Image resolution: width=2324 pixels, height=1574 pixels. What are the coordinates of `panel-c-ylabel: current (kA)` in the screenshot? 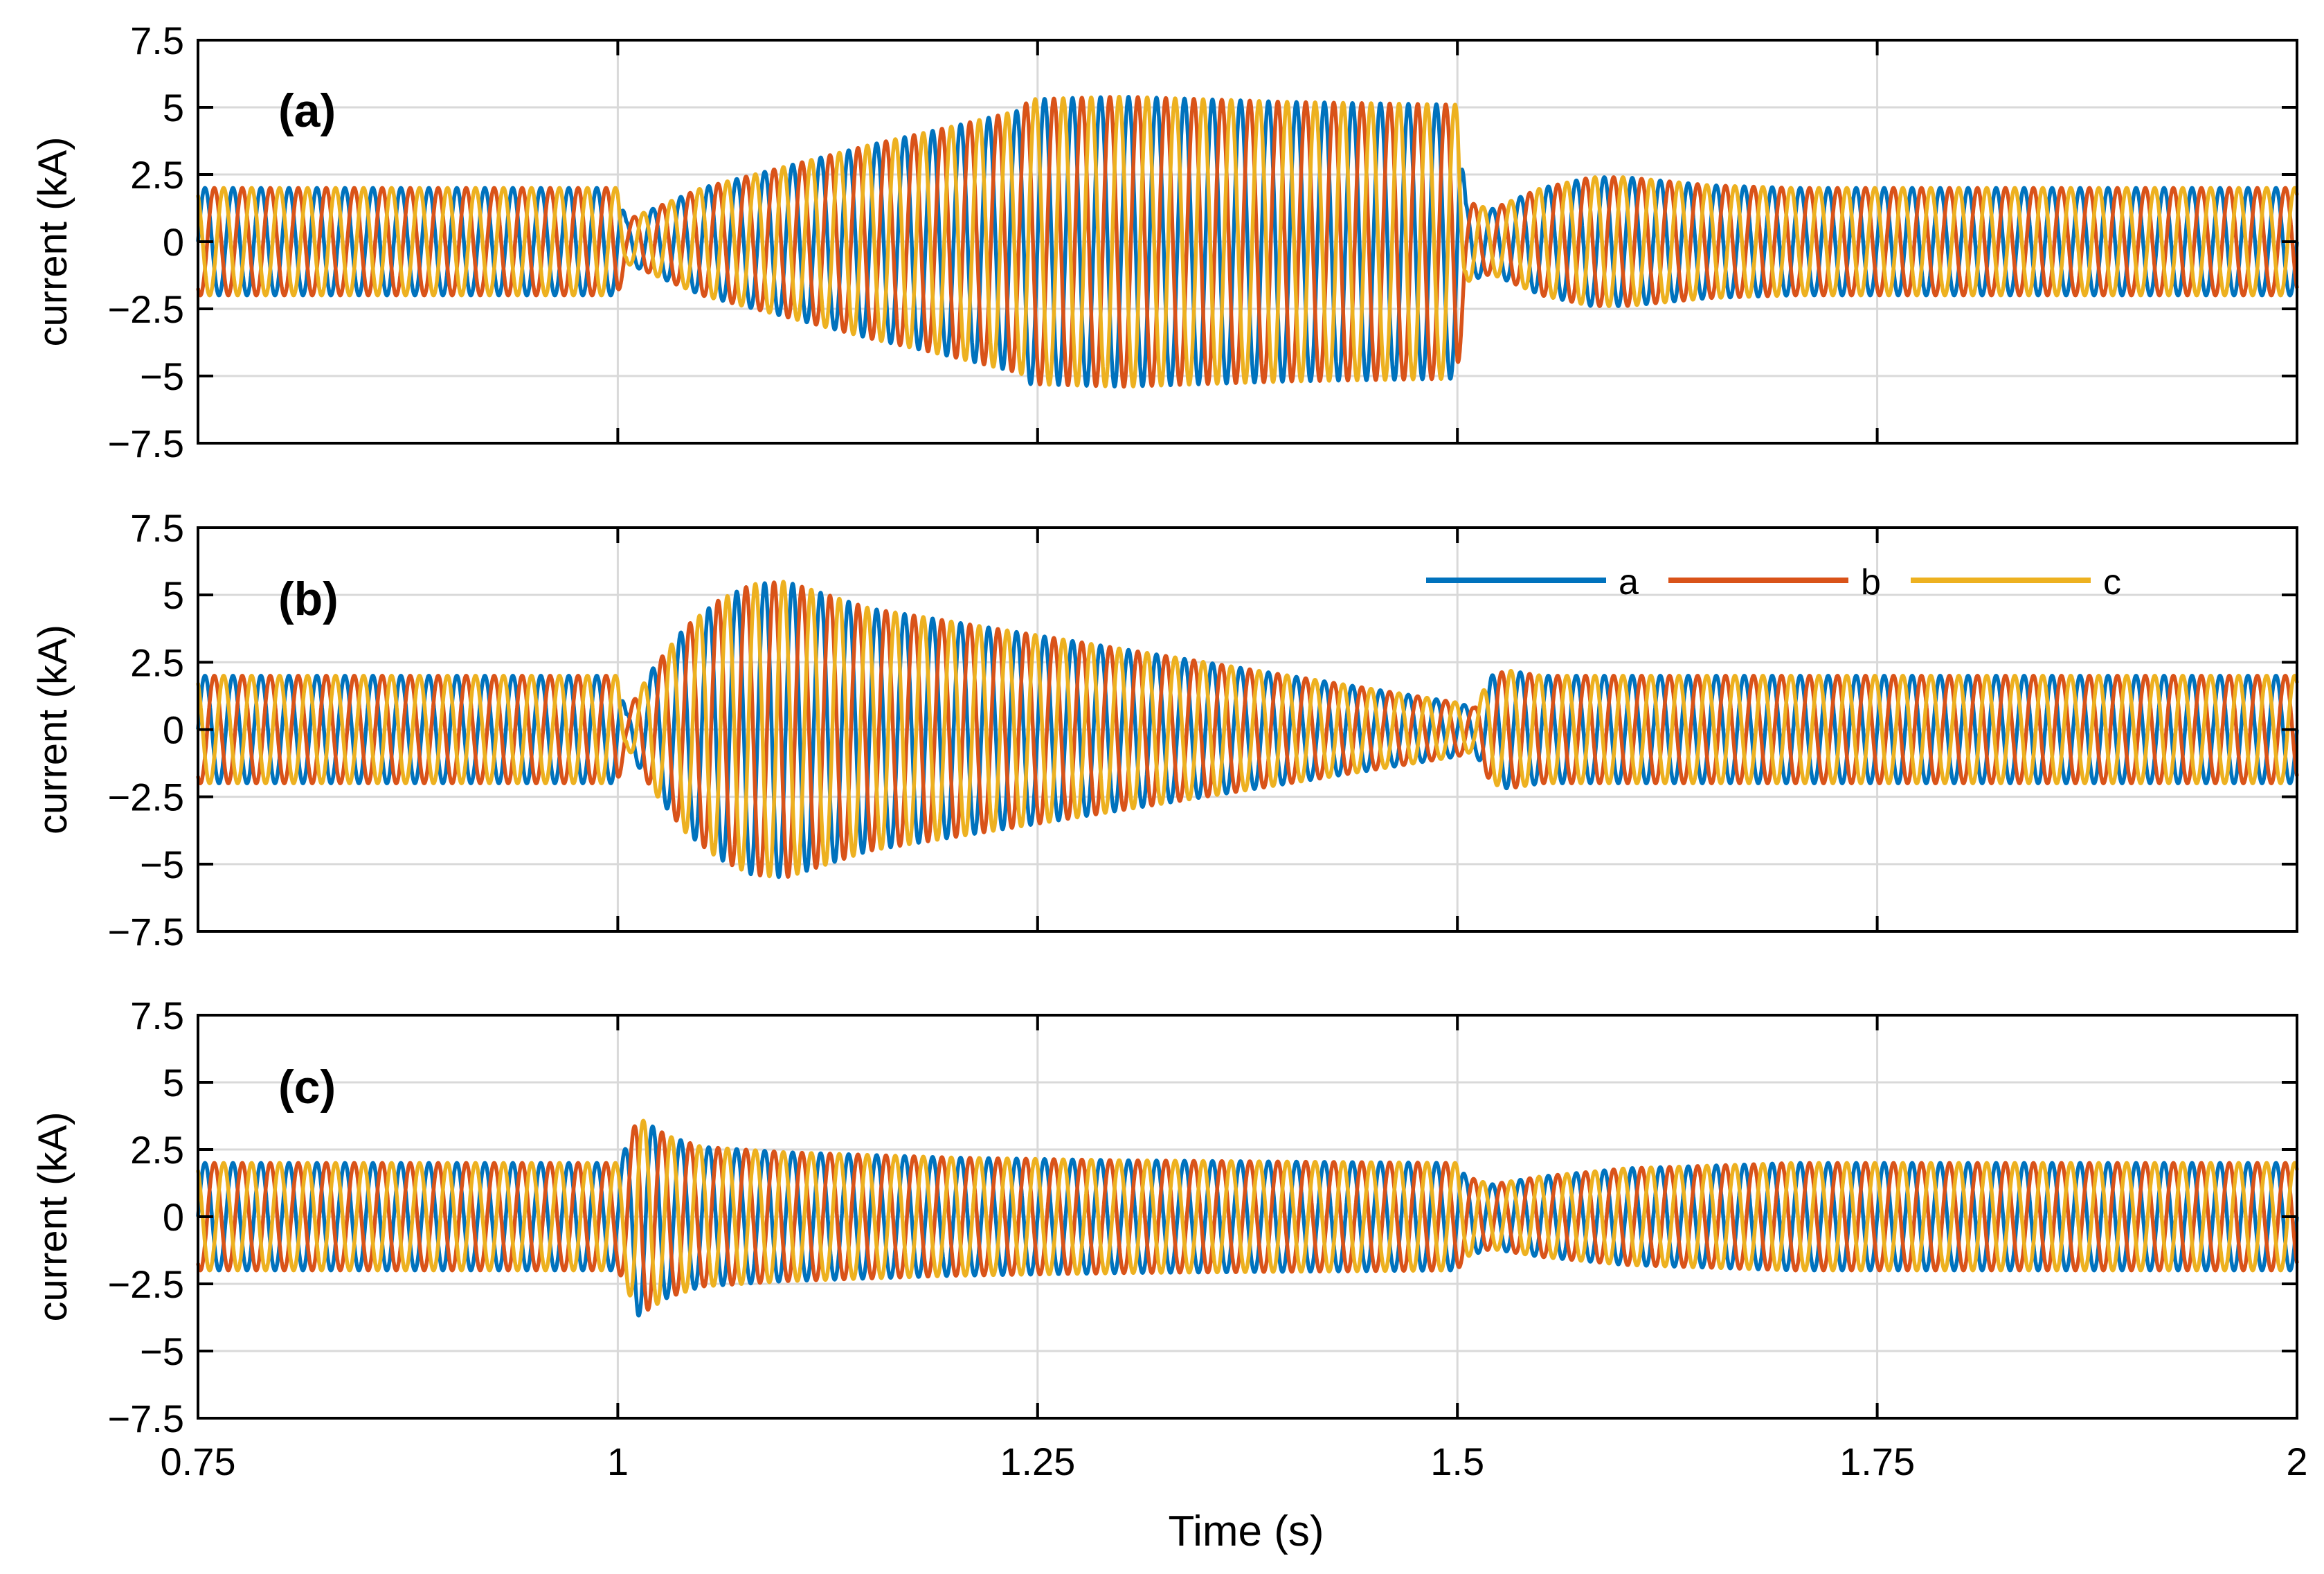 It's located at (52, 1217).